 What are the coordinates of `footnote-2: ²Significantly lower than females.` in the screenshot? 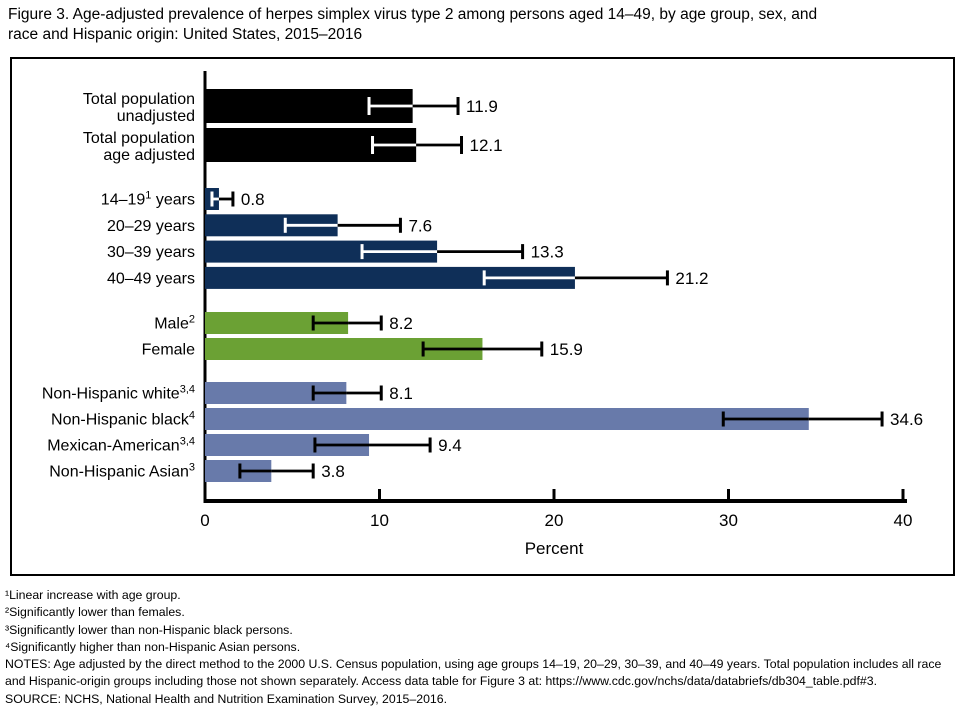 It's located at (95, 612).